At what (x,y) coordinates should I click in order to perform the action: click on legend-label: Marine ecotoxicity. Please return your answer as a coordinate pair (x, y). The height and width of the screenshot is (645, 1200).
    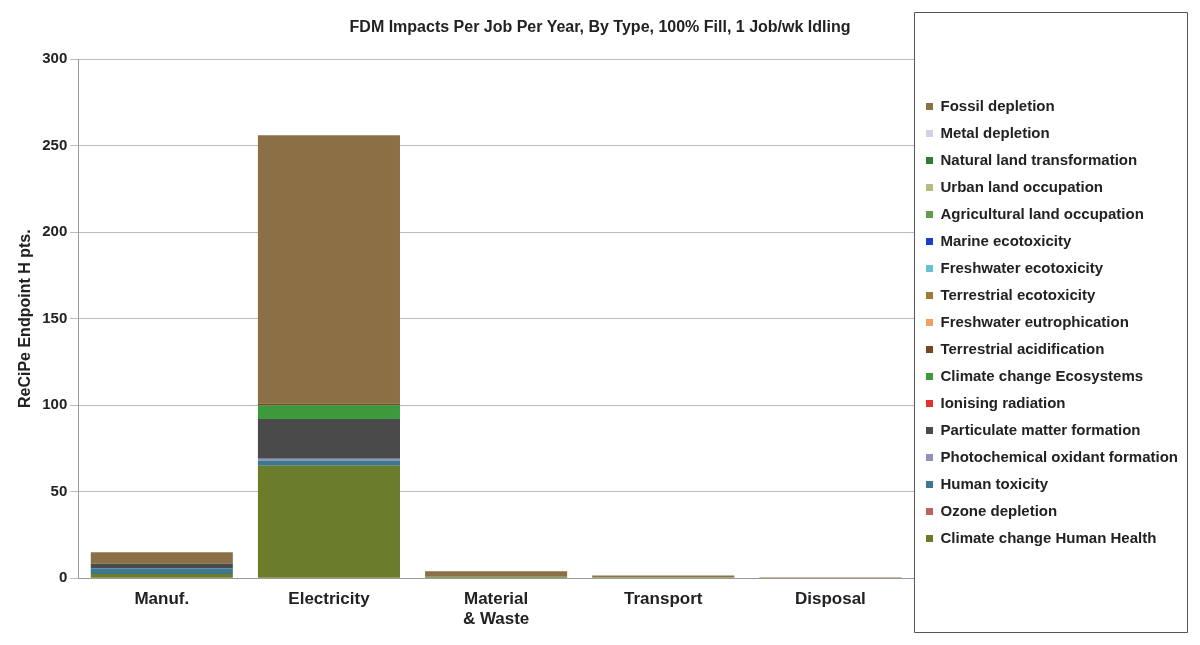
    Looking at the image, I should click on (1006, 240).